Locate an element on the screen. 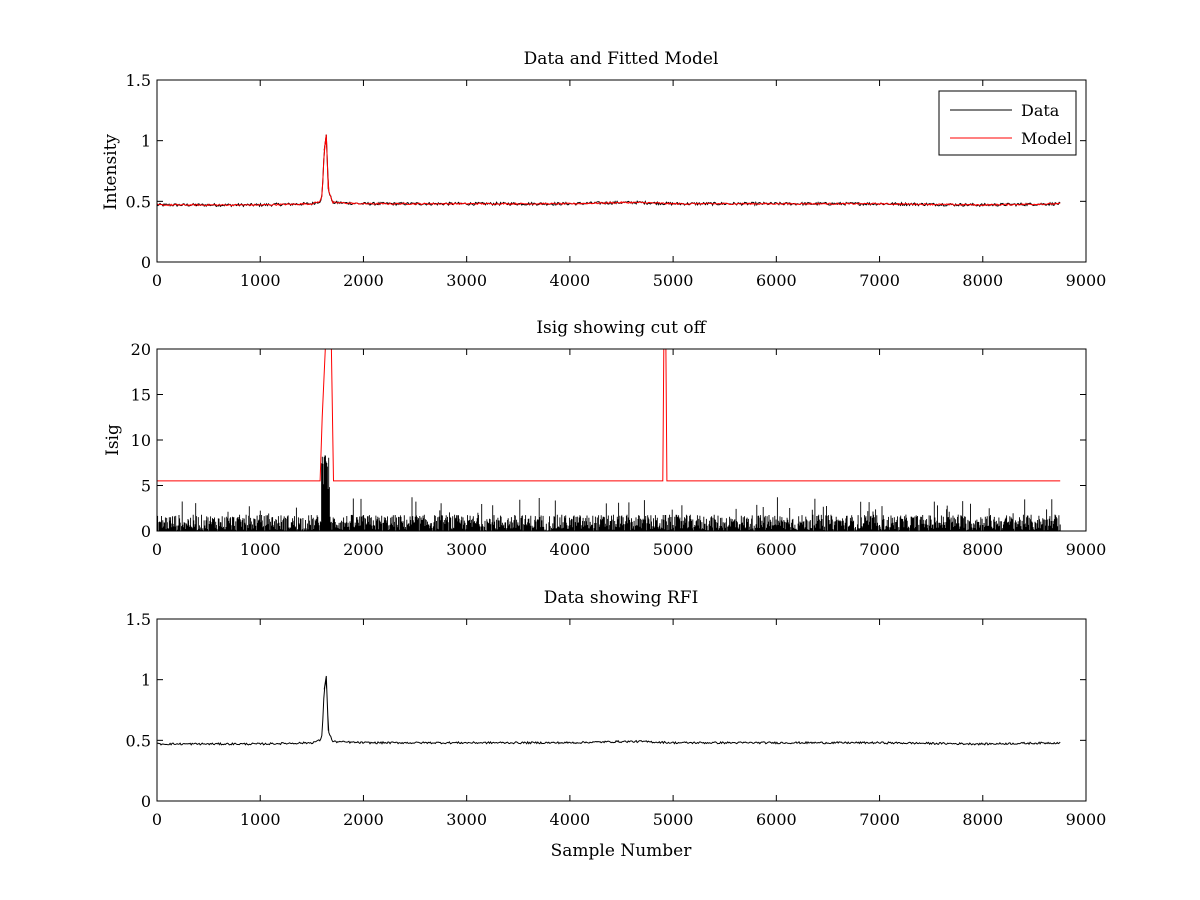 The width and height of the screenshot is (1200, 900). y-tick-label: 5 is located at coordinates (146, 486).